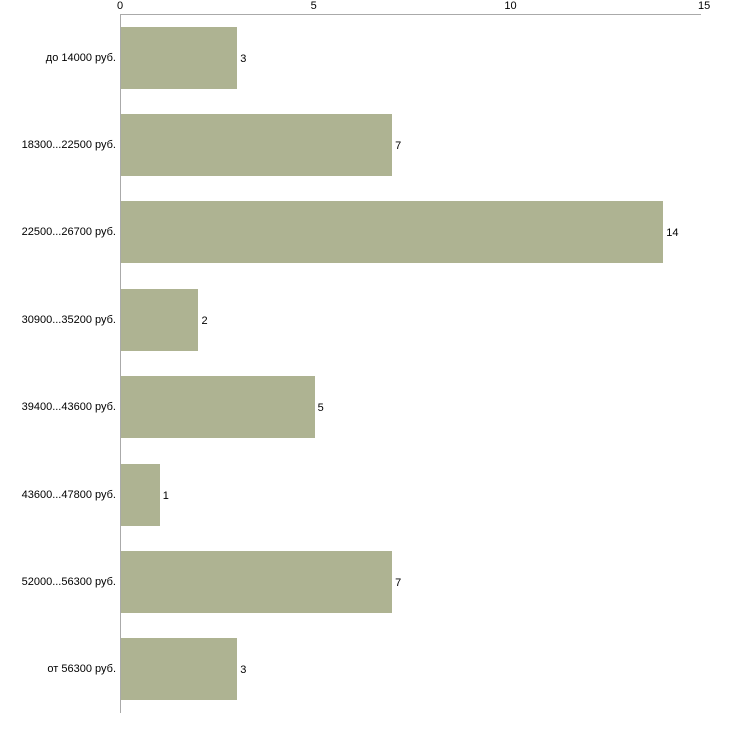 The height and width of the screenshot is (730, 730). Describe the element at coordinates (68, 494) in the screenshot. I see `category-label: 43600...47800 руб.` at that location.